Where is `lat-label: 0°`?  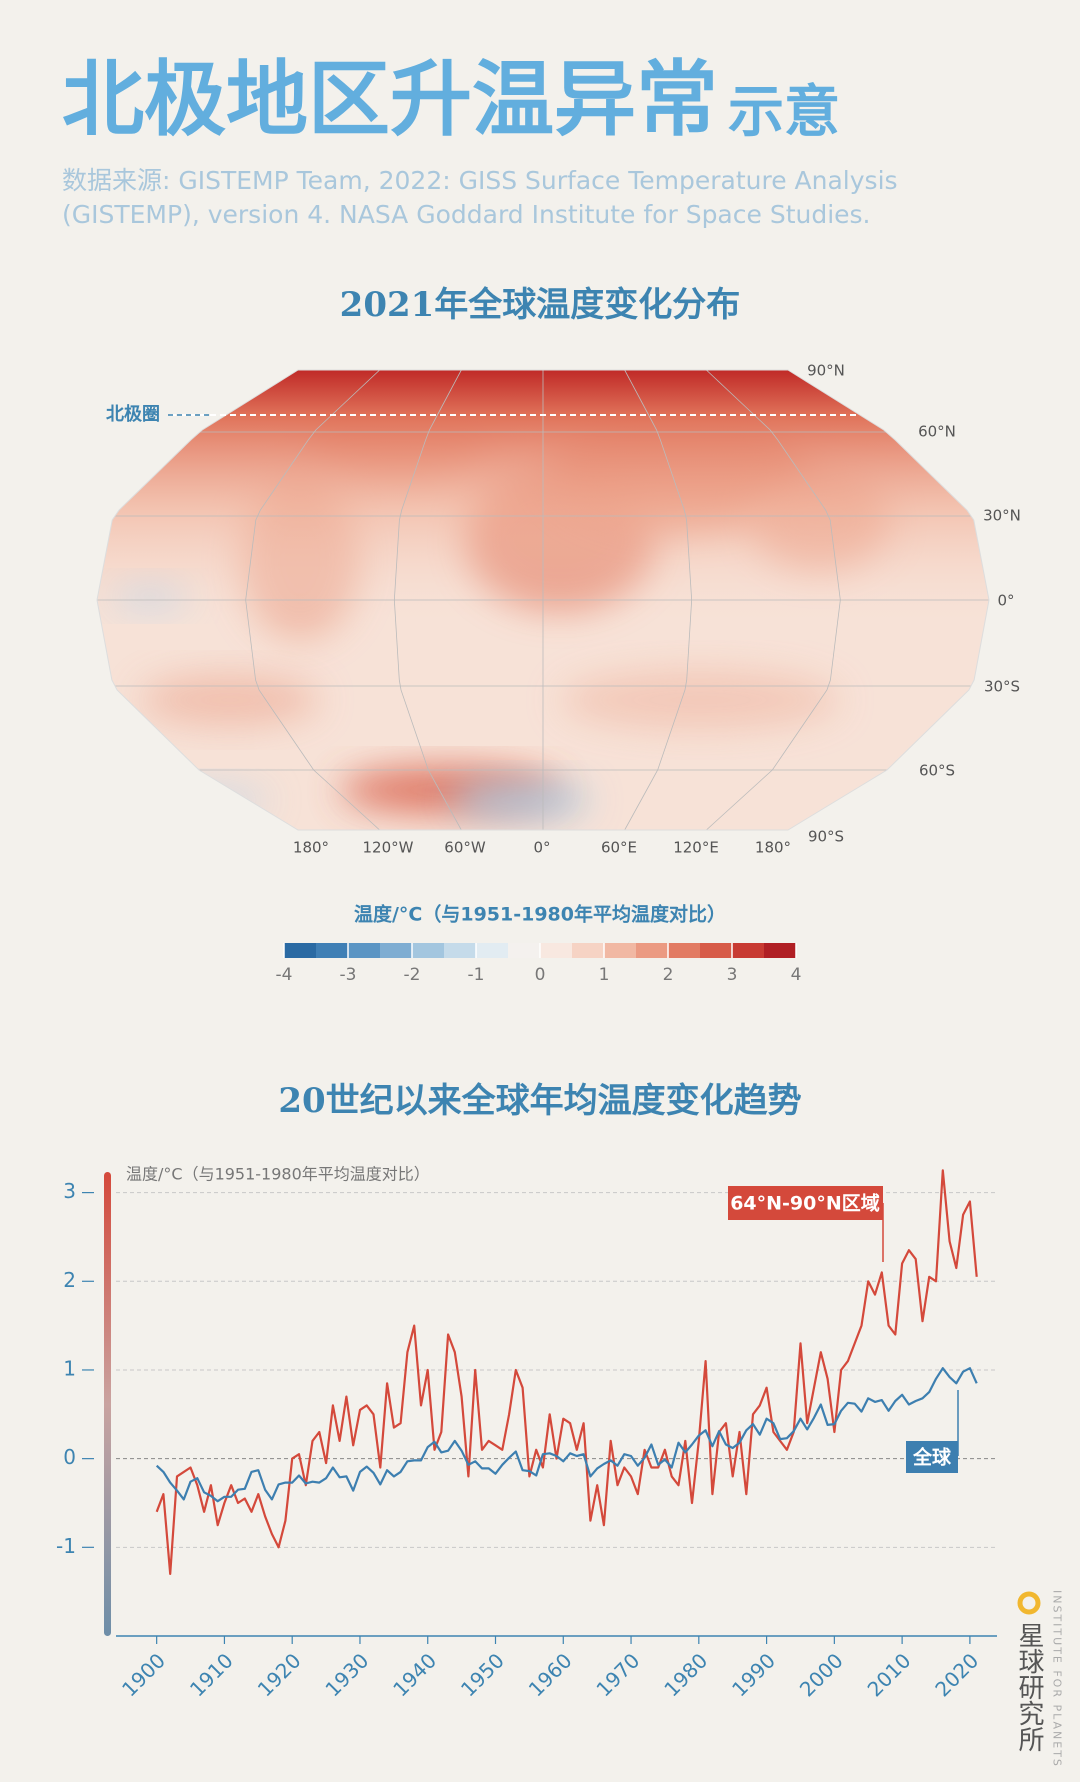
lat-label: 0° is located at coordinates (1005, 601).